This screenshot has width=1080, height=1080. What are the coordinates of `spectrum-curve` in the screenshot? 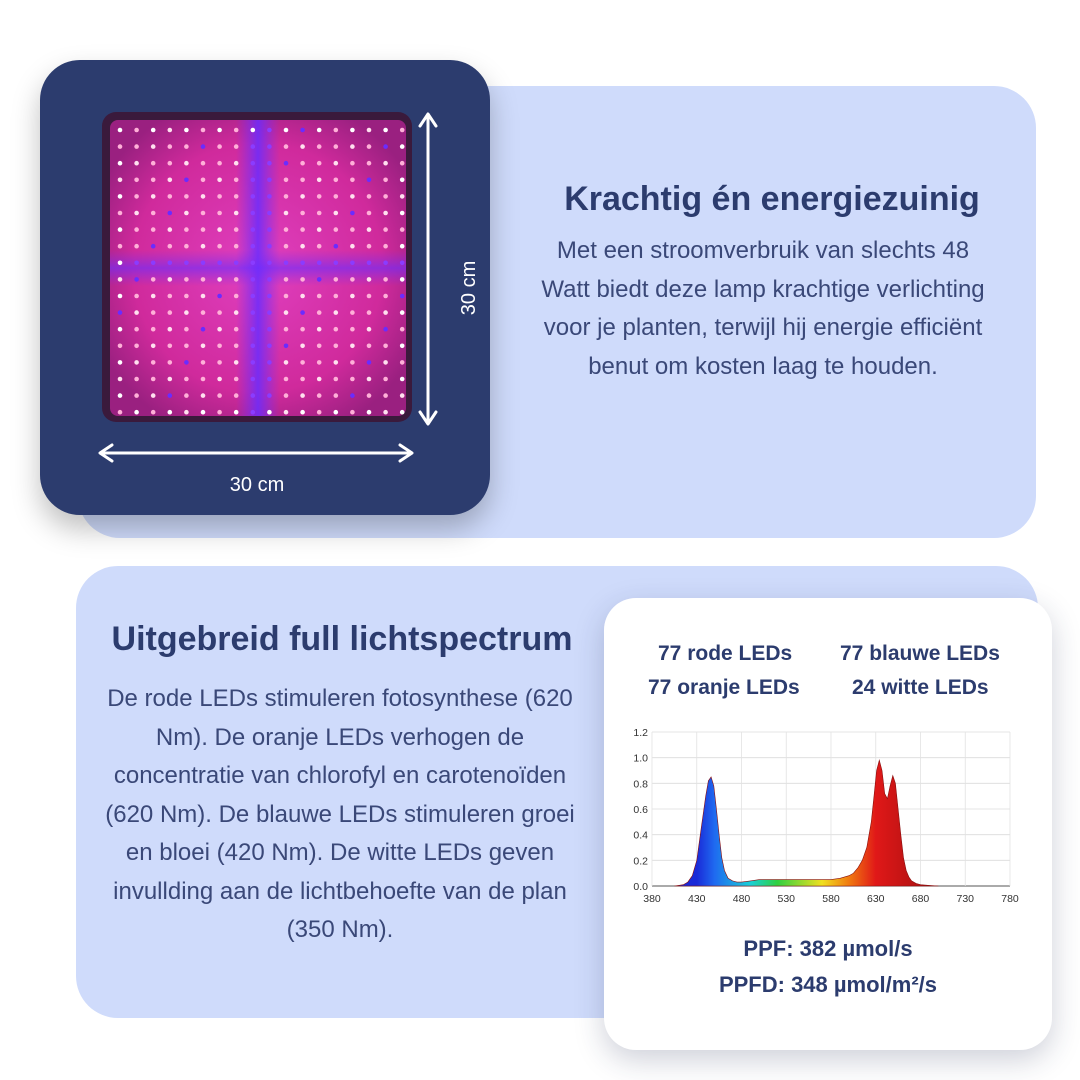 It's located at (806, 823).